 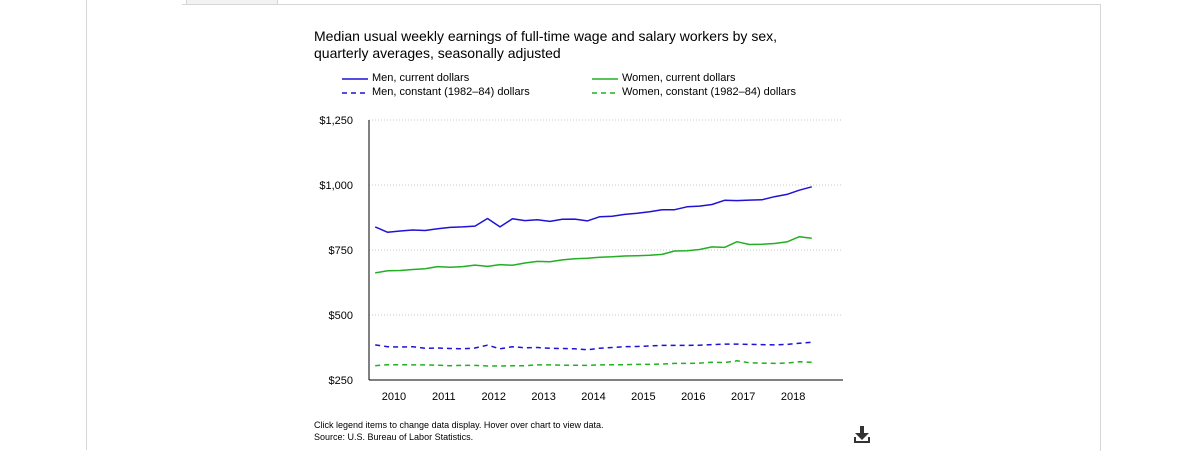 I want to click on x-tick-label: 2010, so click(x=394, y=397).